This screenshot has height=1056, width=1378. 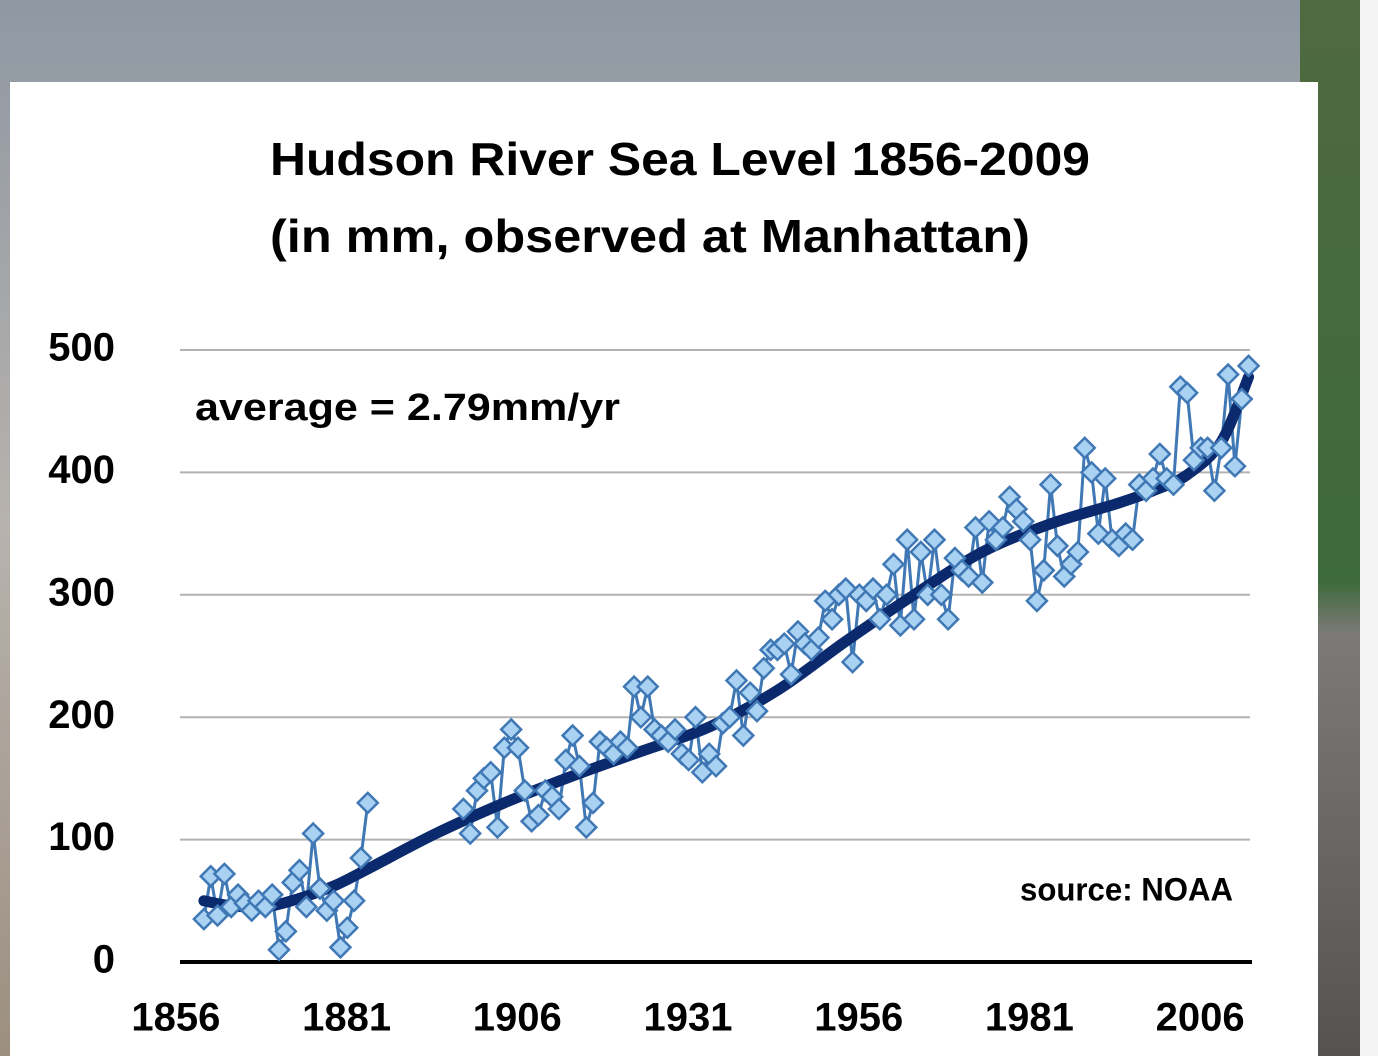 What do you see at coordinates (81, 715) in the screenshot?
I see `y-tick-label: 200` at bounding box center [81, 715].